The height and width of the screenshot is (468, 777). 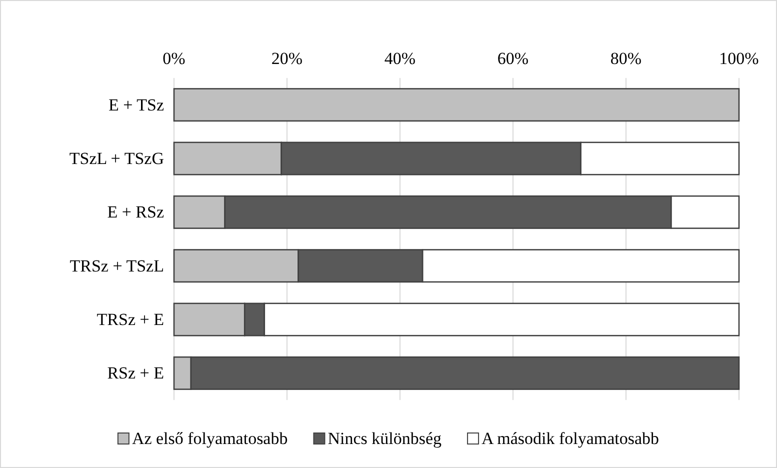 What do you see at coordinates (135, 373) in the screenshot?
I see `y-tick-label: RSz + E` at bounding box center [135, 373].